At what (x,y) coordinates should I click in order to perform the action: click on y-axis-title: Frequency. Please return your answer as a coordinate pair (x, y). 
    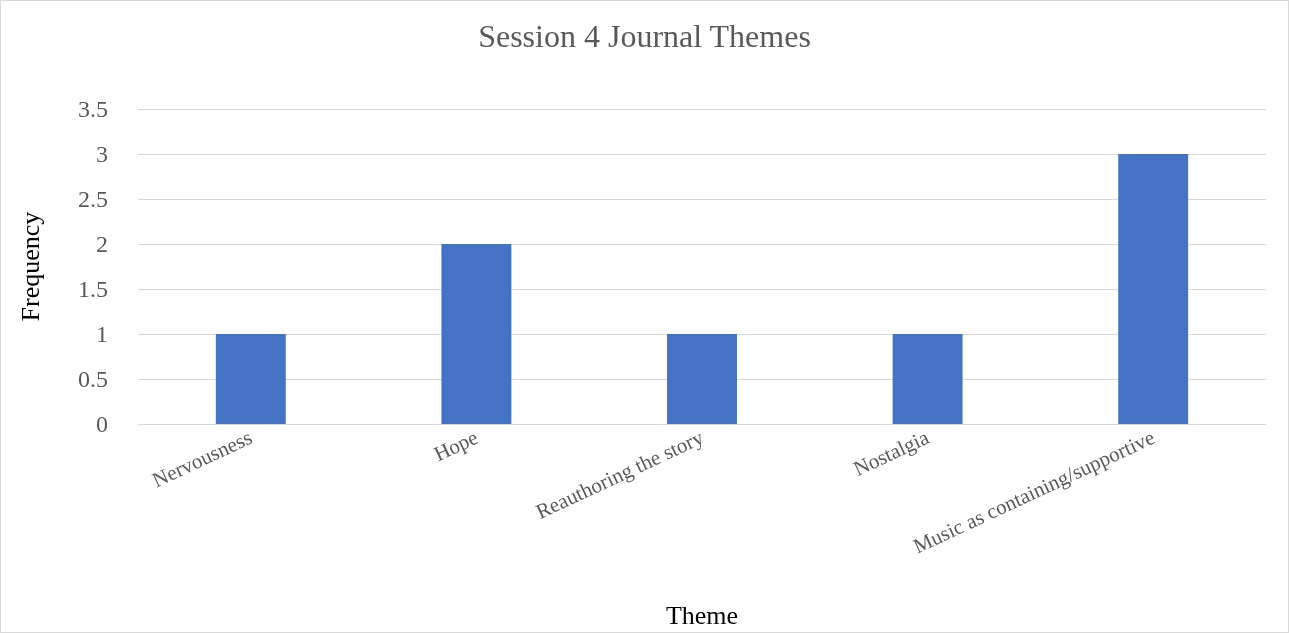
    Looking at the image, I should click on (30, 266).